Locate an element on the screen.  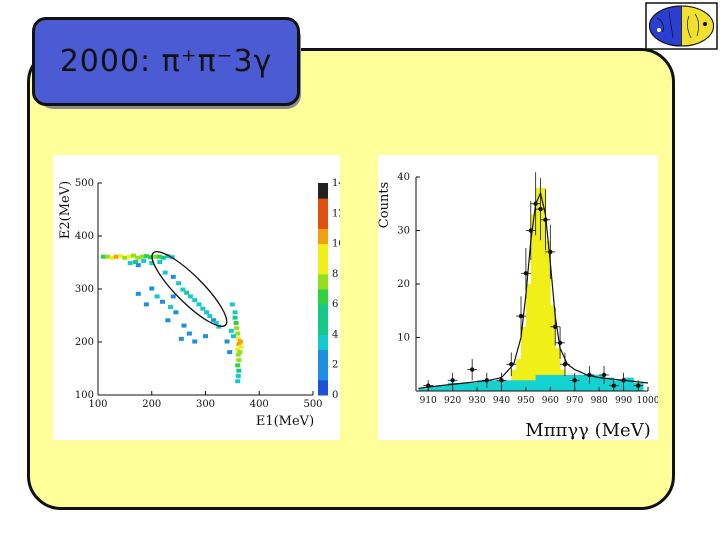
x-axis-label: E1(MeV) is located at coordinates (285, 421).